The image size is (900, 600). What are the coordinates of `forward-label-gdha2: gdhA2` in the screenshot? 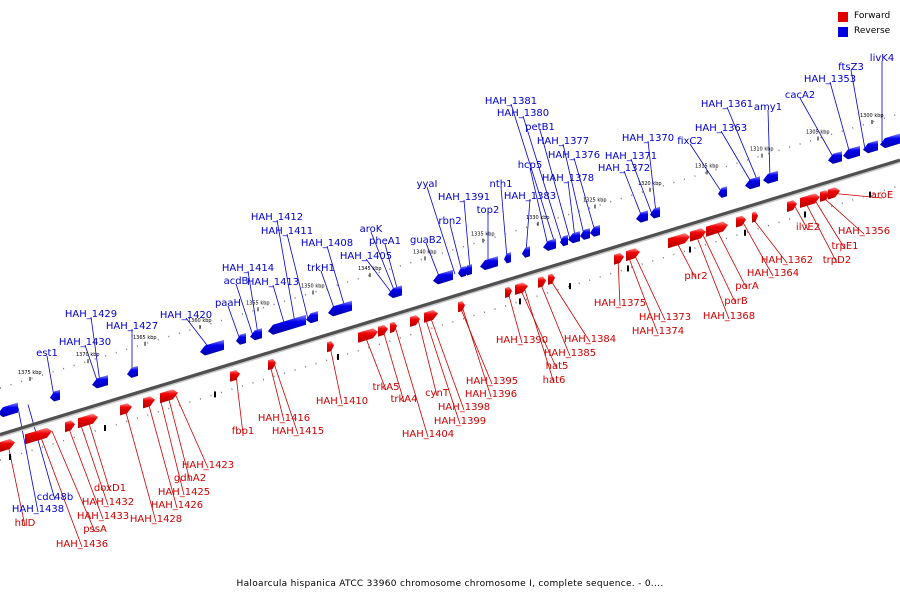 It's located at (190, 478).